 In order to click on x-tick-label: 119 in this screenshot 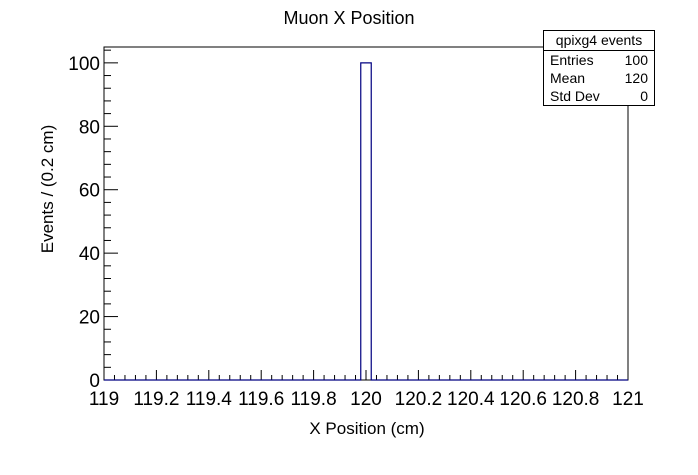, I will do `click(104, 399)`.